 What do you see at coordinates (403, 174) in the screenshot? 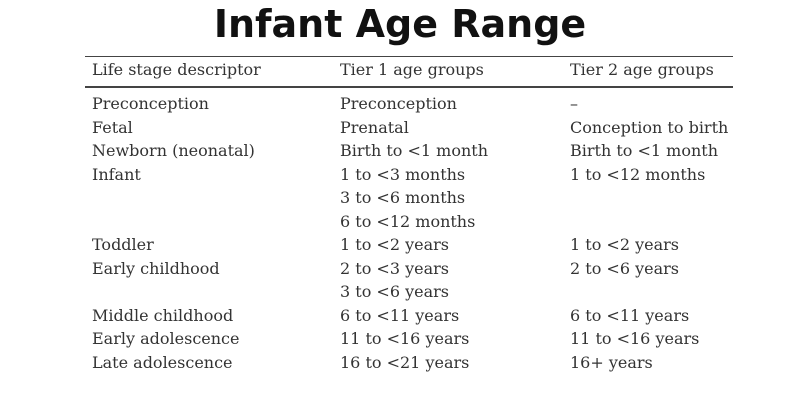
I see `table-cell: 1 to <3 months` at bounding box center [403, 174].